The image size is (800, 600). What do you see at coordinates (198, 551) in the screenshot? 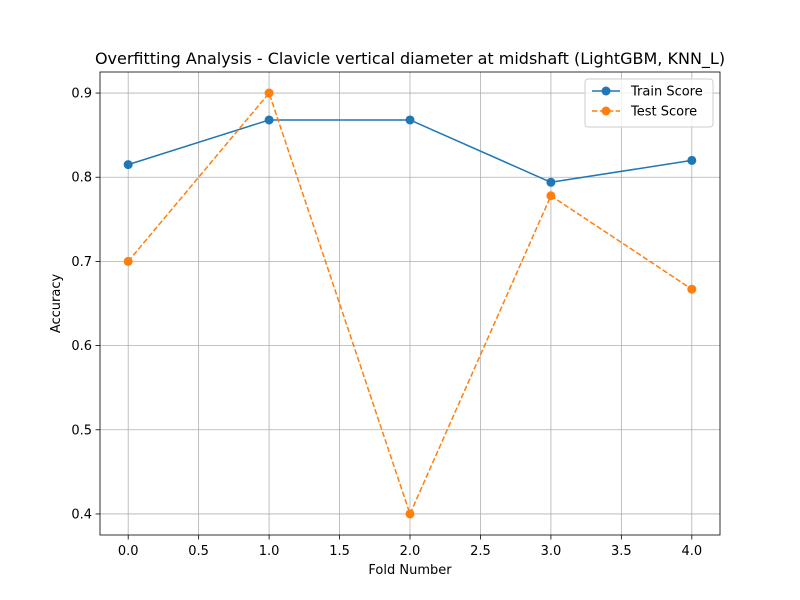
I see `x-tick-label: 0.5` at bounding box center [198, 551].